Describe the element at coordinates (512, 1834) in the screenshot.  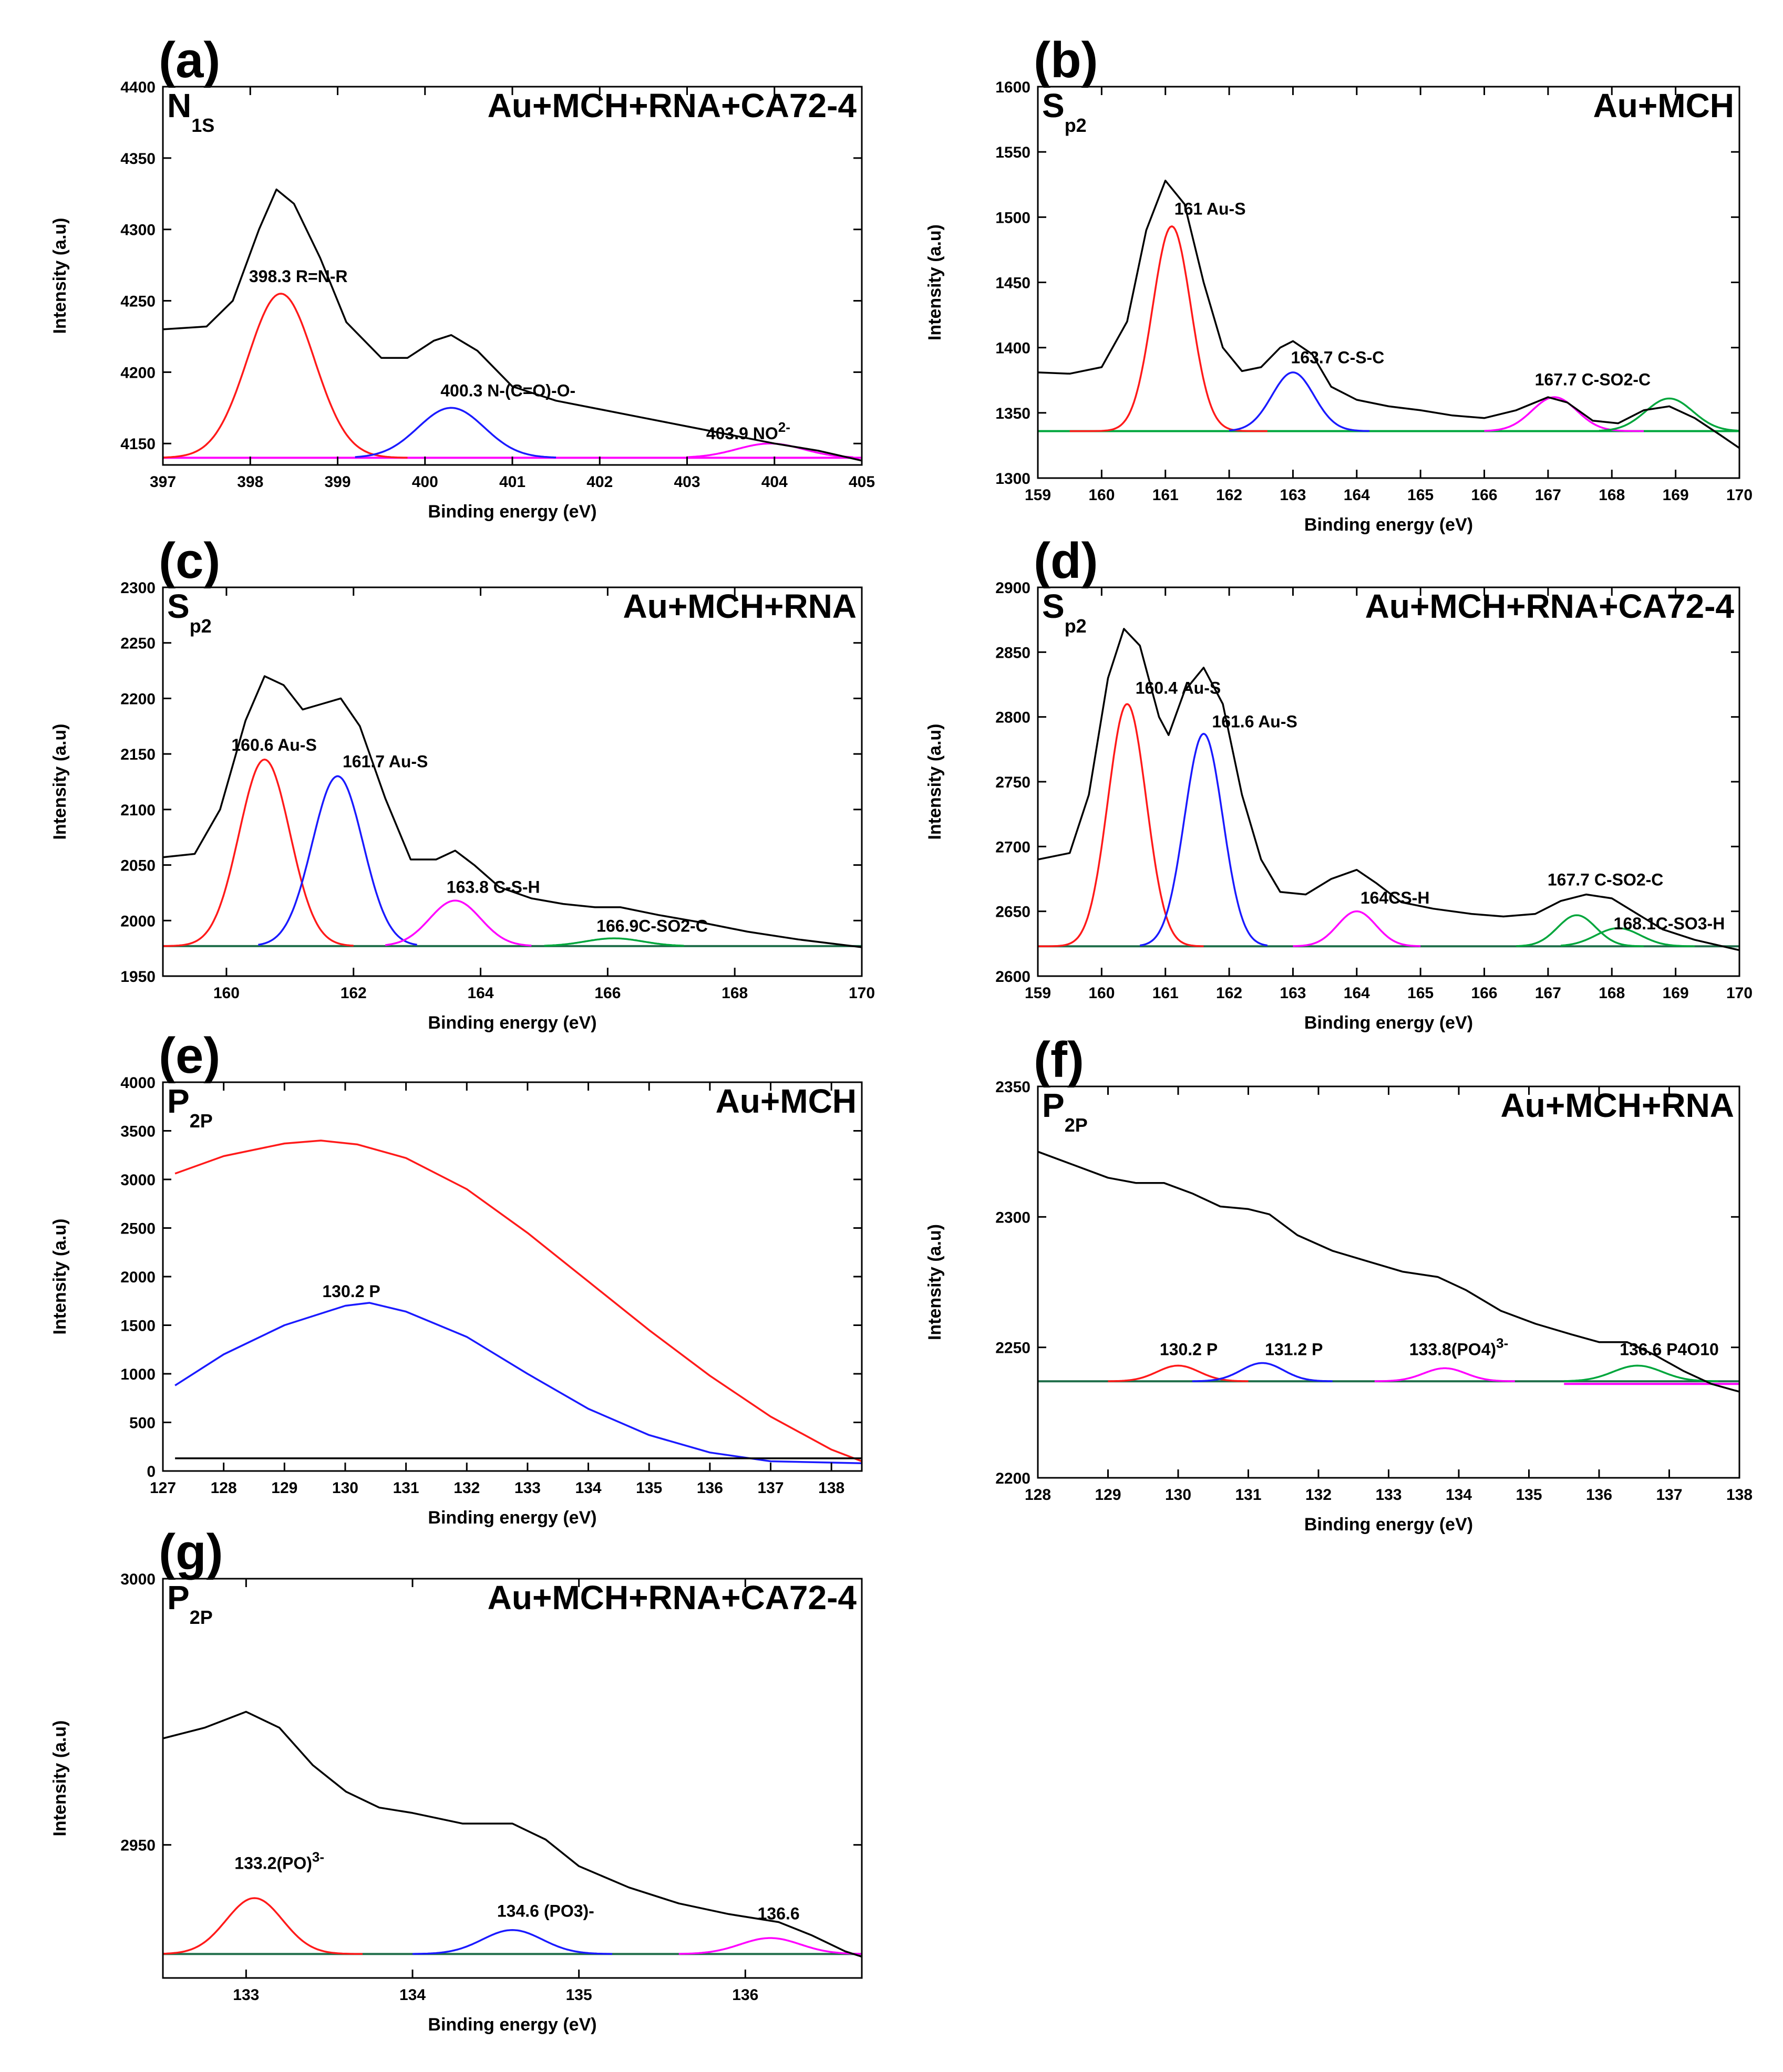
I see `panel-g-envelope` at that location.